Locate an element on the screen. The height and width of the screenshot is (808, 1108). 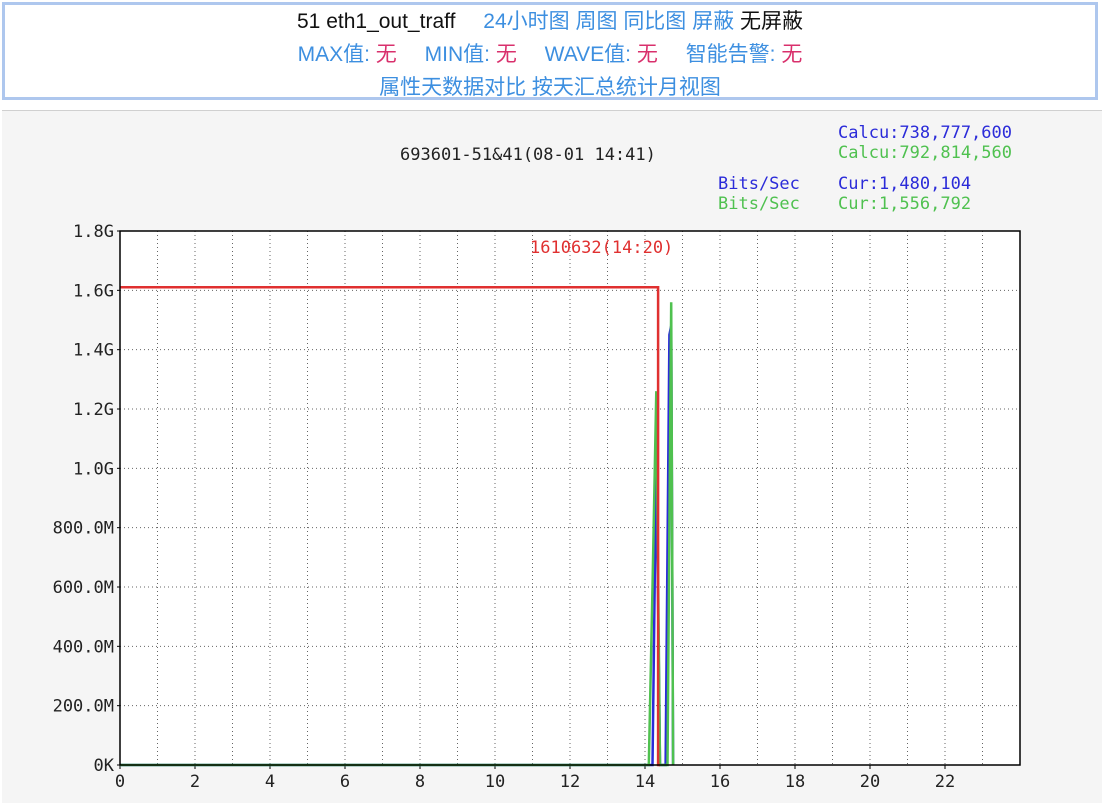
link-week: 周图 is located at coordinates (596, 21).